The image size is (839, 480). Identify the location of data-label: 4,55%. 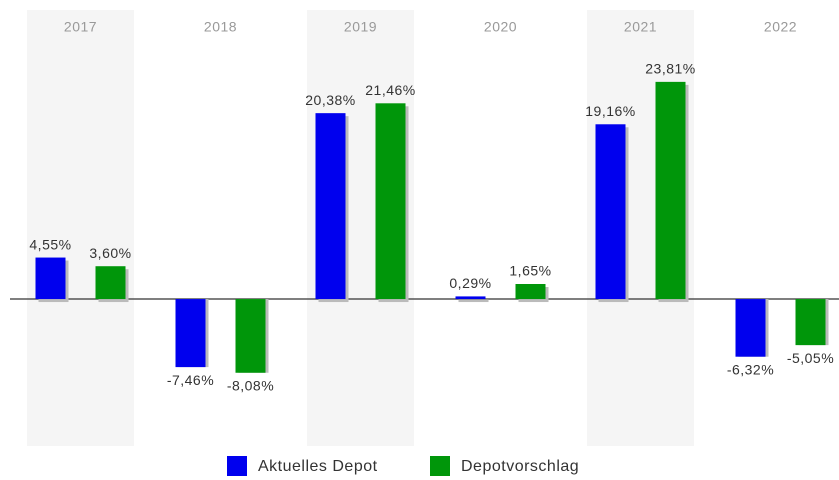
(50, 244).